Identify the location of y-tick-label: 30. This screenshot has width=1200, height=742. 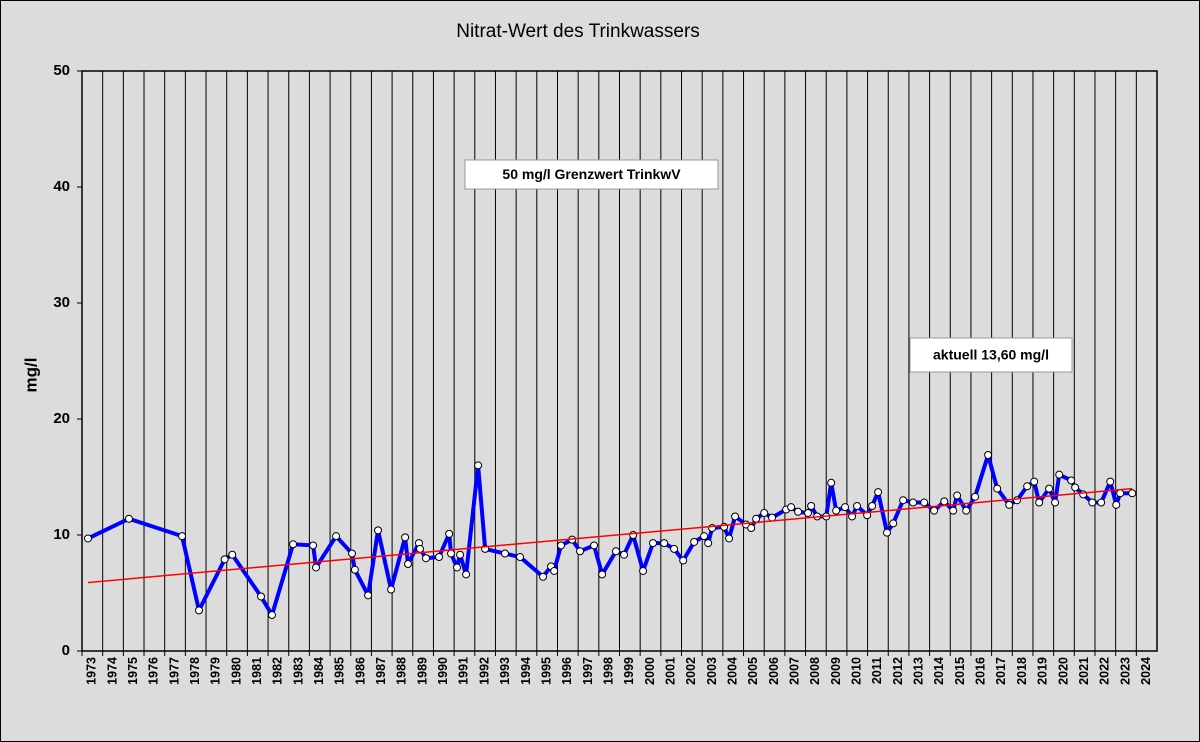
(61, 302).